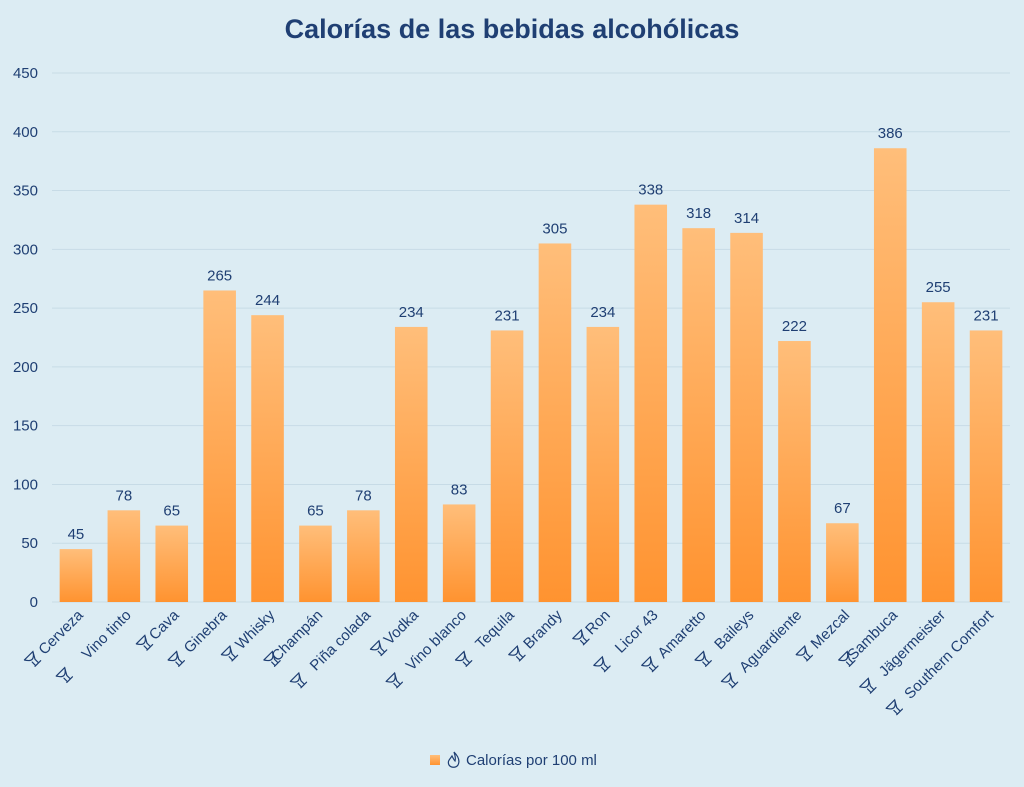  I want to click on y-tick-label: 200, so click(25, 367).